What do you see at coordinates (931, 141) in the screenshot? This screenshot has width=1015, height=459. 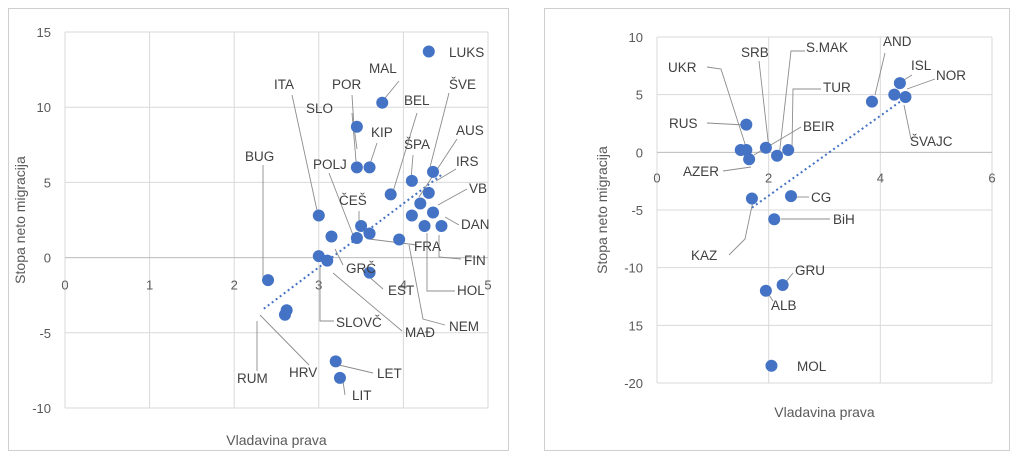 I see `data-label: ŠVAJC` at bounding box center [931, 141].